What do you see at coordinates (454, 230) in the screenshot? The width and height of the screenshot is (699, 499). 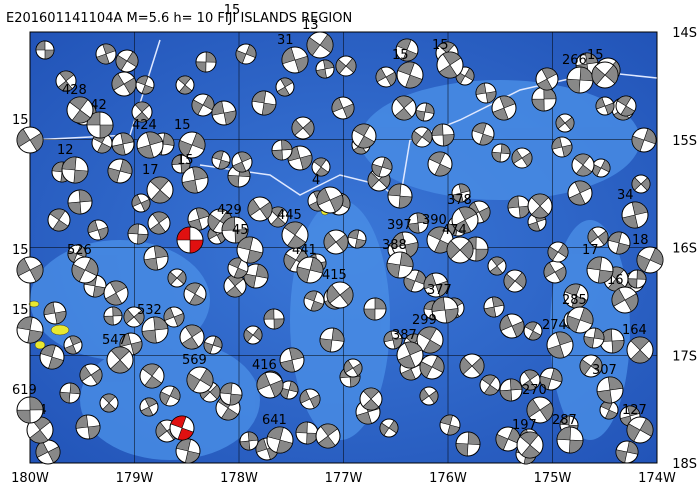 I see `depth-label: 474` at bounding box center [454, 230].